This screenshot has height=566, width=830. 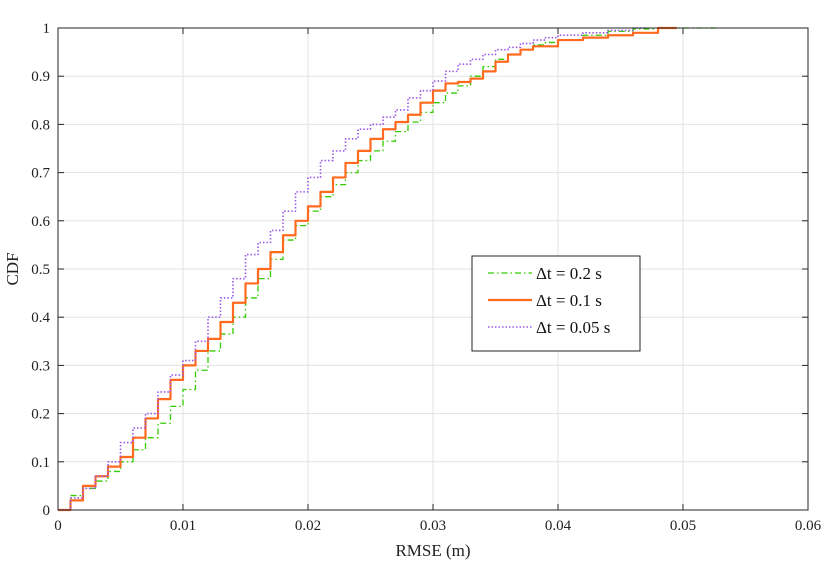 I want to click on legend-box, so click(x=556, y=303).